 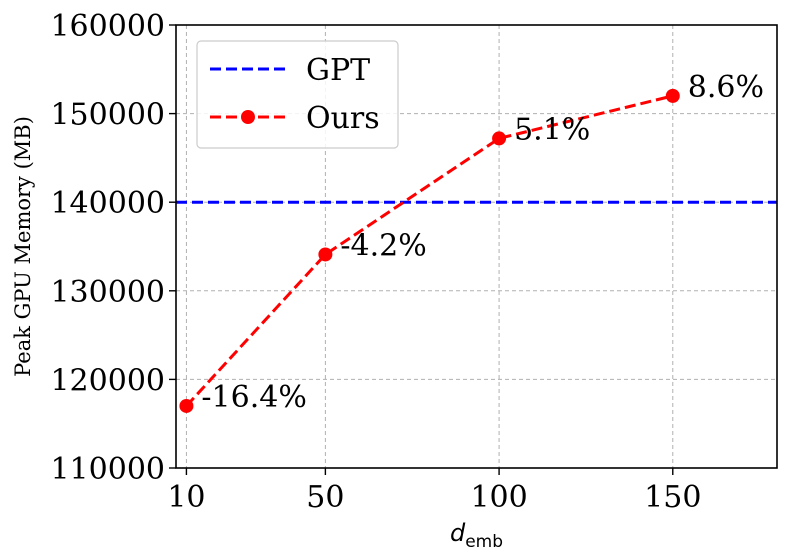 What do you see at coordinates (325, 497) in the screenshot?
I see `x-tick-label: 50` at bounding box center [325, 497].